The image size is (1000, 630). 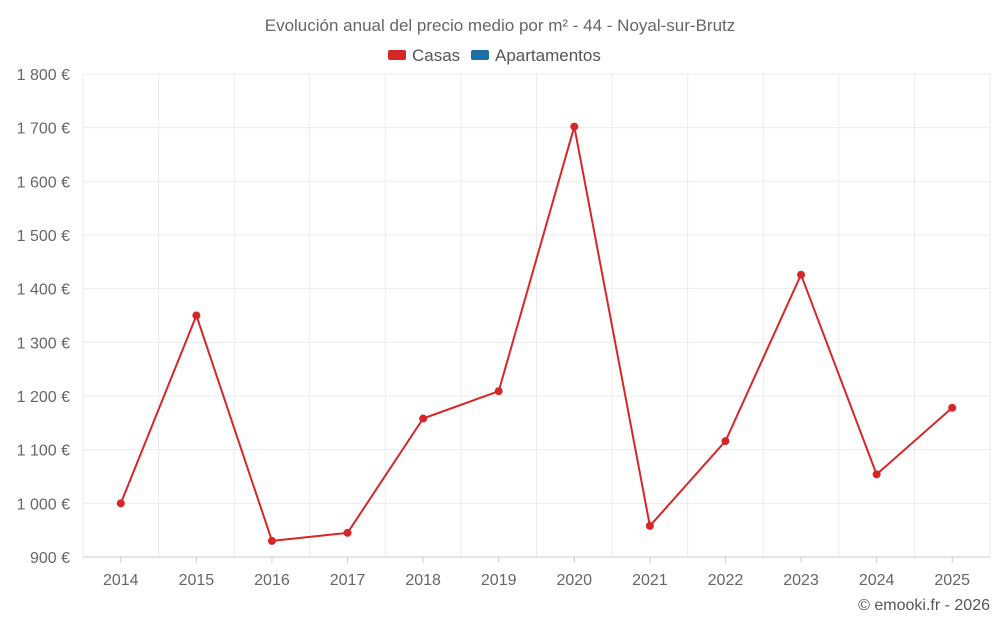 I want to click on y-tick-label-0: 900 €, so click(x=50, y=558).